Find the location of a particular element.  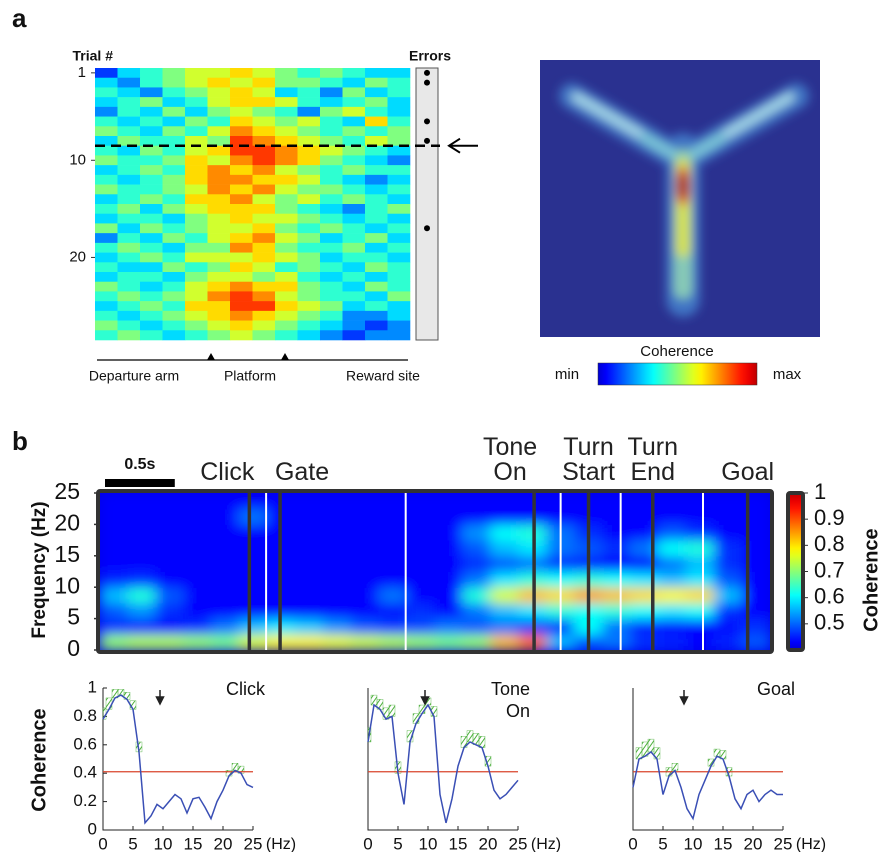

x-axis-marker is located at coordinates (285, 356).